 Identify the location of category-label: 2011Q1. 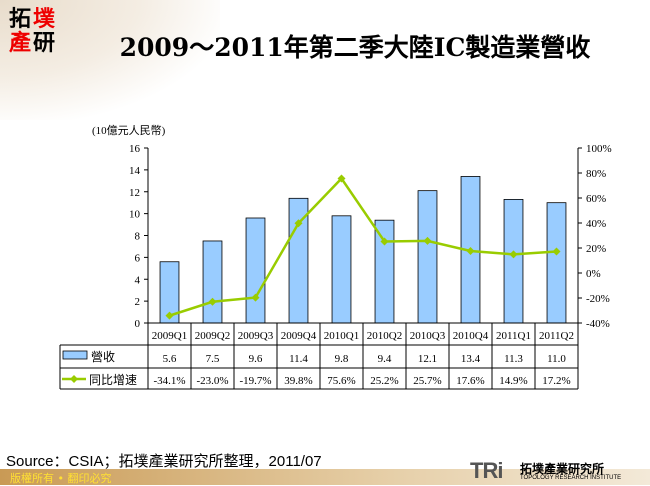
(513, 336).